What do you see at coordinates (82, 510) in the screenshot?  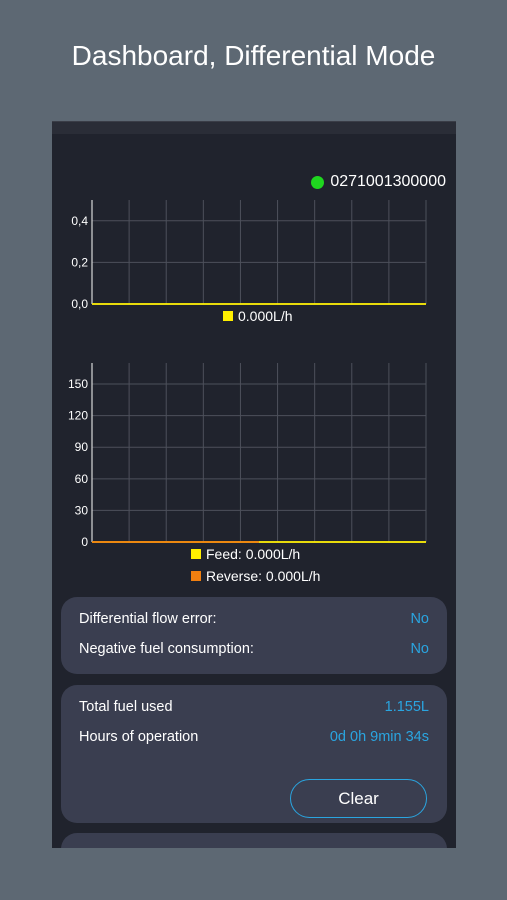 I see `y-tick-label: 30` at bounding box center [82, 510].